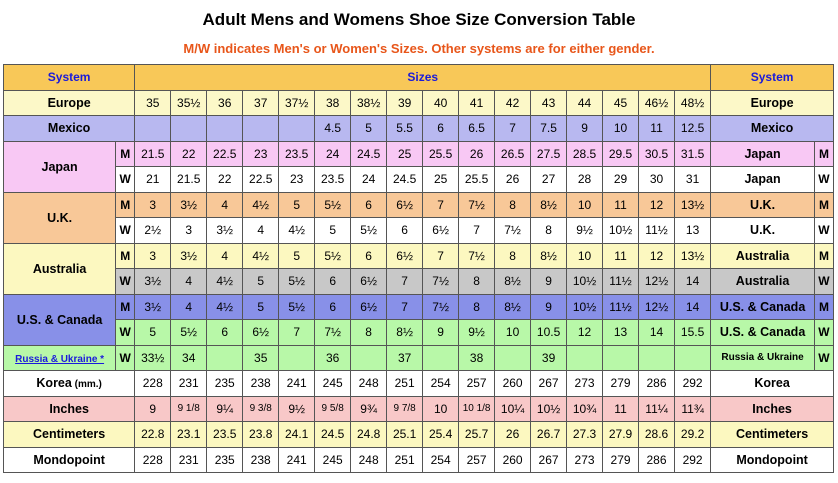 The image size is (838, 483). I want to click on row-uk-w: W 2½ 3 3½ 4 4½ 5 5½ 6 6½ 7 7½ 8 9½ 10½ 11½ 13 U.K. W, so click(419, 230).